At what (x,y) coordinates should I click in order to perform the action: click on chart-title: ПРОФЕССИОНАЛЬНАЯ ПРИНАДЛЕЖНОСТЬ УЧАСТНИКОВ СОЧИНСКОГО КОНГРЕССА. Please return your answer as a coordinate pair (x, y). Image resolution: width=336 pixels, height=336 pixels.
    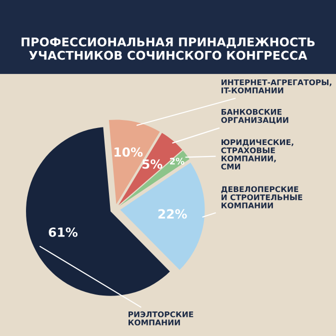
    Looking at the image, I should click on (168, 48).